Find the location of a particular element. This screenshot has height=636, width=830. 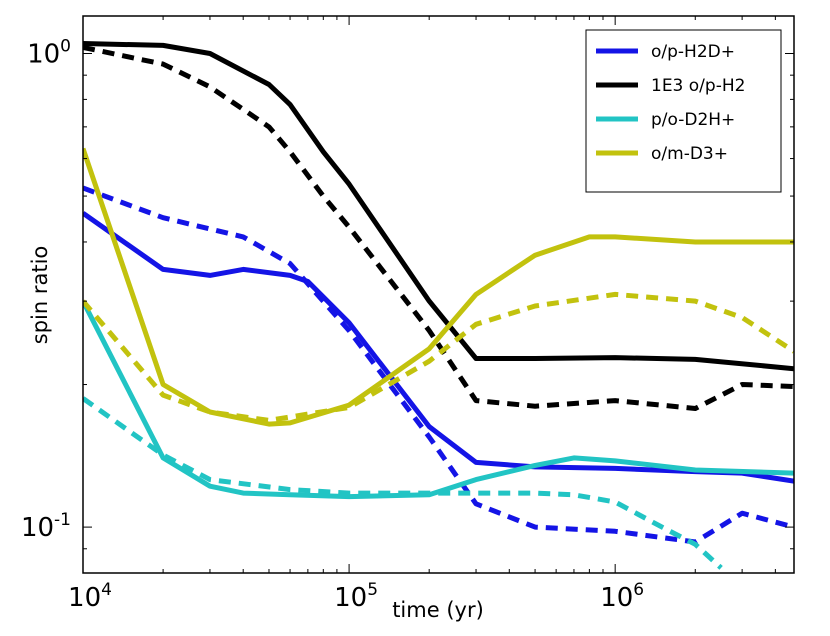

x-tick-label: 105 is located at coordinates (356, 596).